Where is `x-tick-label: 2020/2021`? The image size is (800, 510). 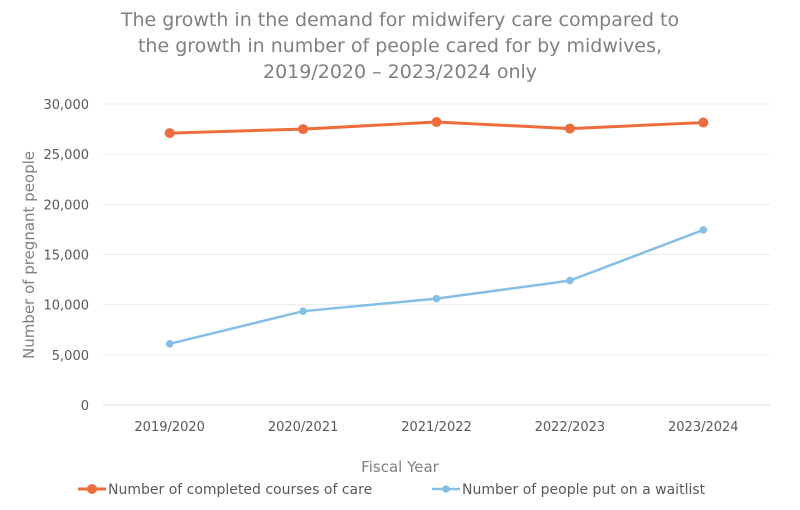
x-tick-label: 2020/2021 is located at coordinates (303, 427).